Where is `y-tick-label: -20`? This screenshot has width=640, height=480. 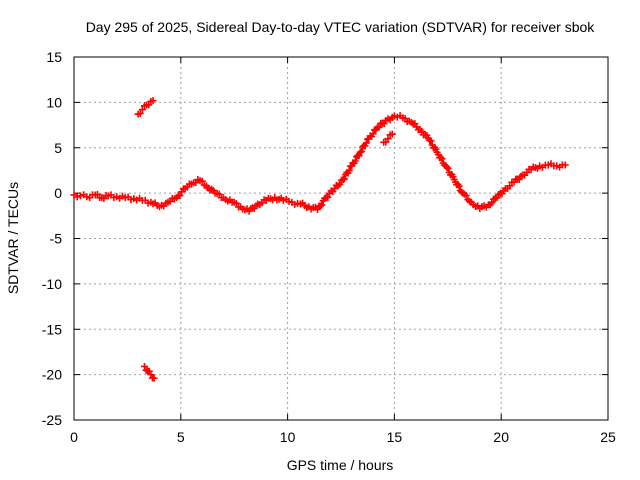
y-tick-label: -20 is located at coordinates (52, 375).